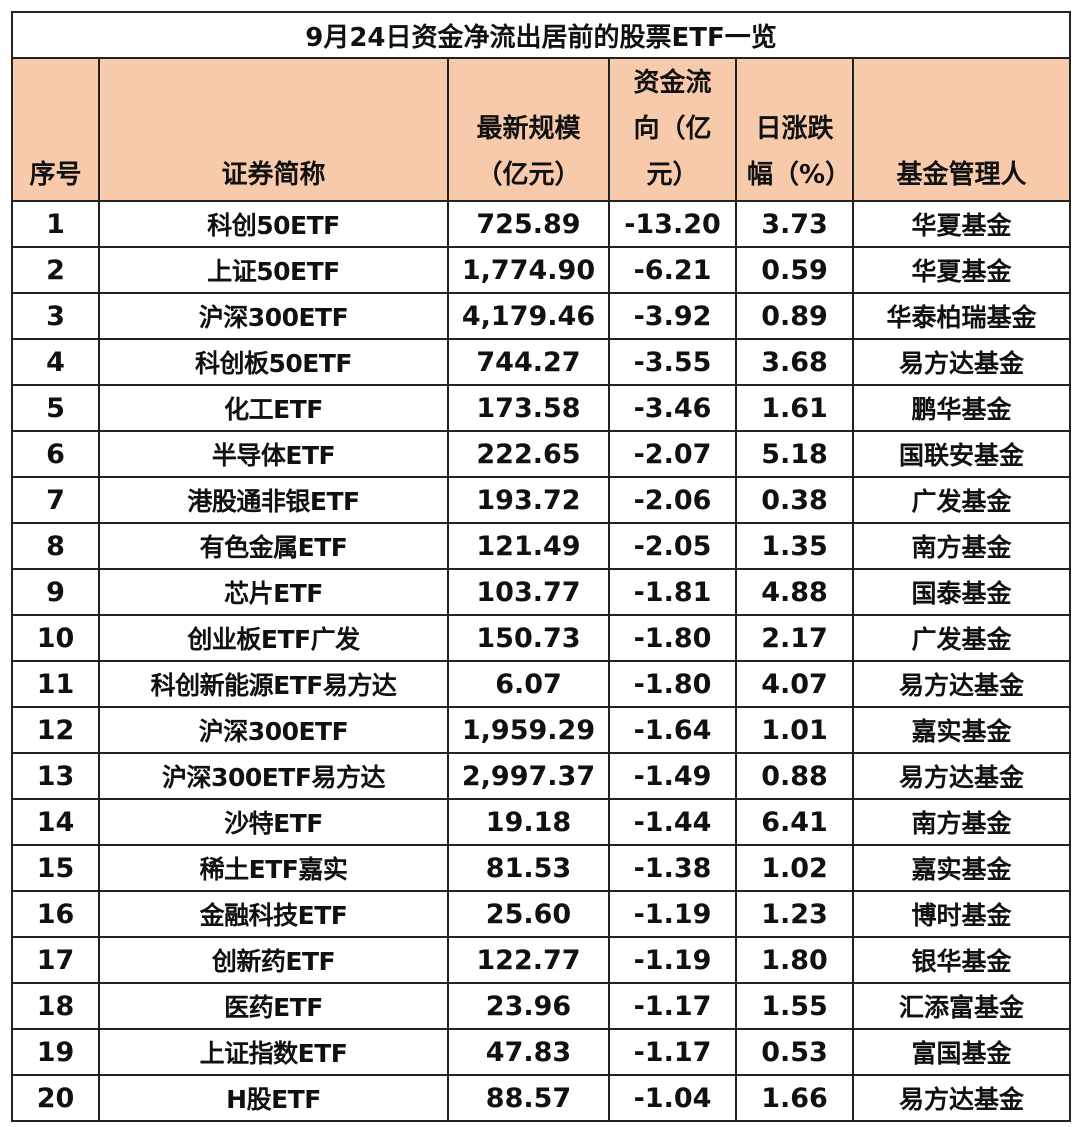 This screenshot has width=1080, height=1127. Describe the element at coordinates (961, 592) in the screenshot. I see `cell-manager: 国泰基金` at that location.